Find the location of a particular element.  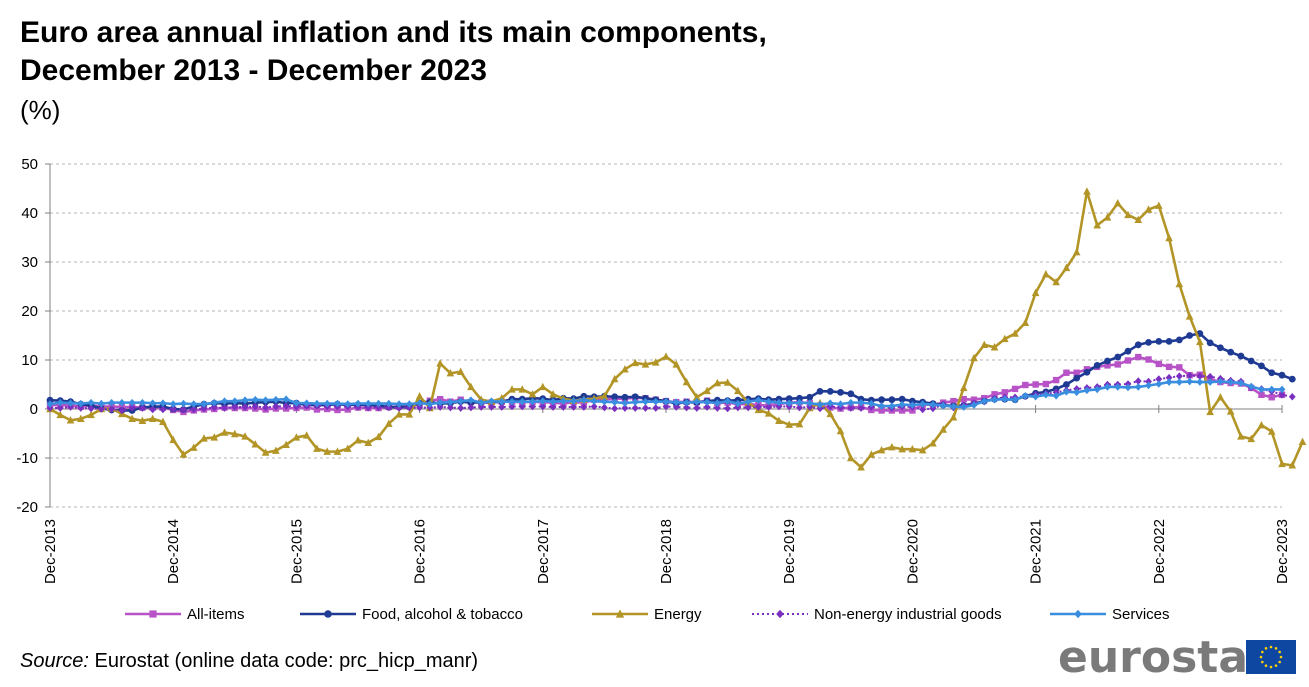

x-tick-label: Dec-2020 is located at coordinates (912, 551).